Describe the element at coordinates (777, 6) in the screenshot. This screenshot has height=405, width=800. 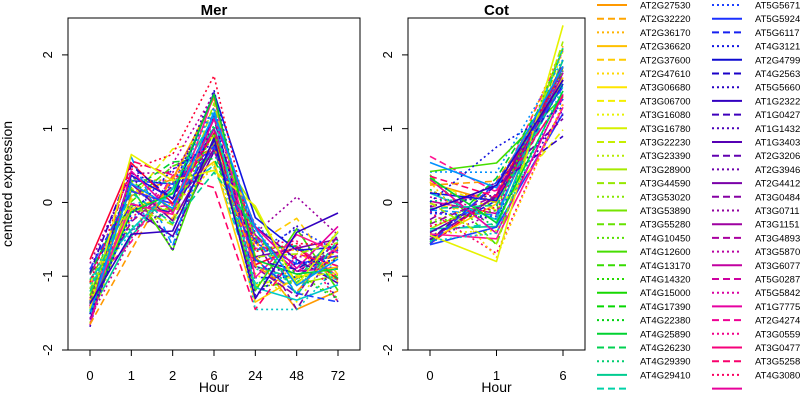
I see `legend-label: AT5G5671` at that location.